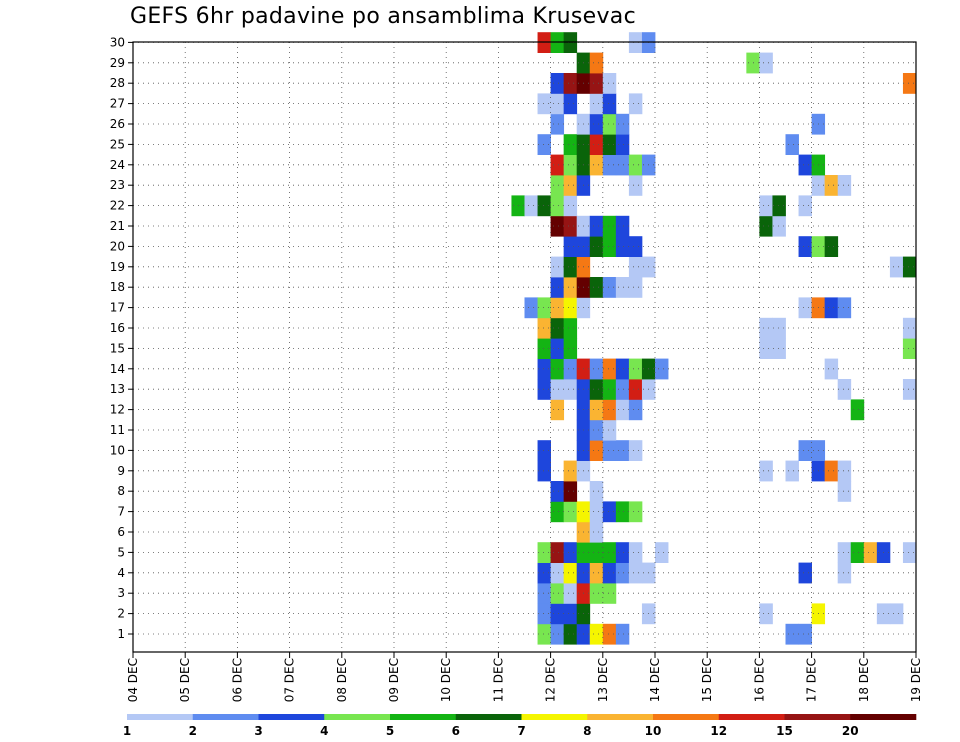  What do you see at coordinates (718, 731) in the screenshot?
I see `colorbar-label: 12` at bounding box center [718, 731].